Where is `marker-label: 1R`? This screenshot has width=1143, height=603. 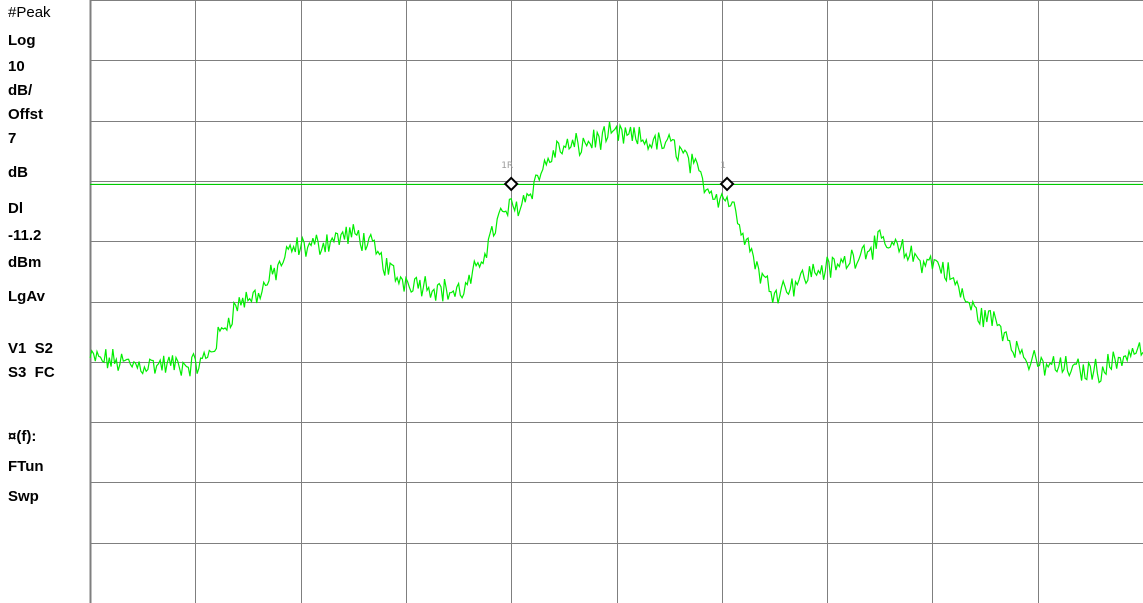 marker-label: 1R is located at coordinates (507, 166).